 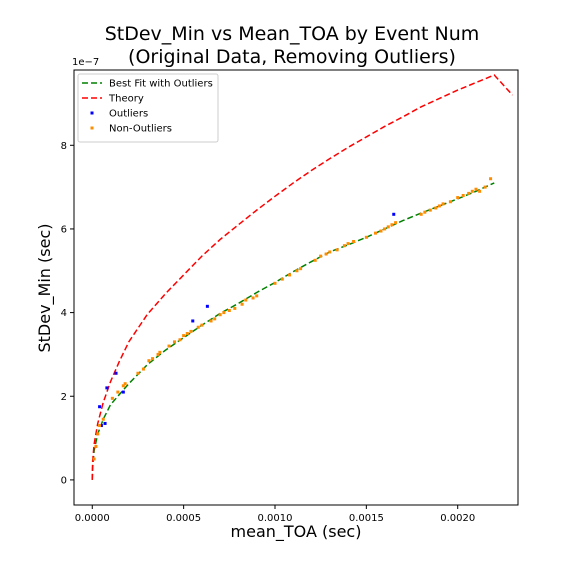 I want to click on legend-label-theory: Theory, so click(x=126, y=99).